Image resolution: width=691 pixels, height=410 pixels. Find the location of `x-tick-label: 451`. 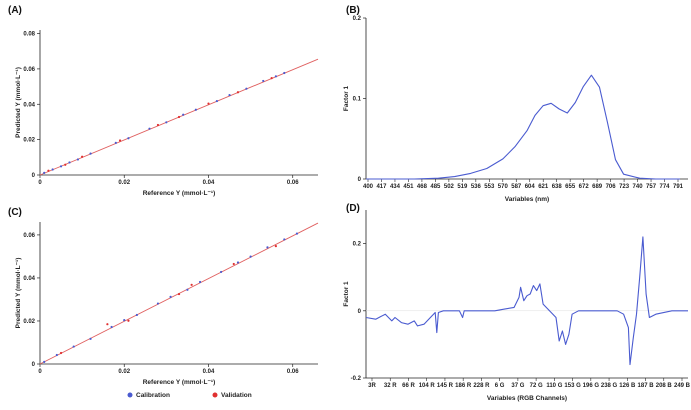

x-tick-label: 451 is located at coordinates (408, 187).